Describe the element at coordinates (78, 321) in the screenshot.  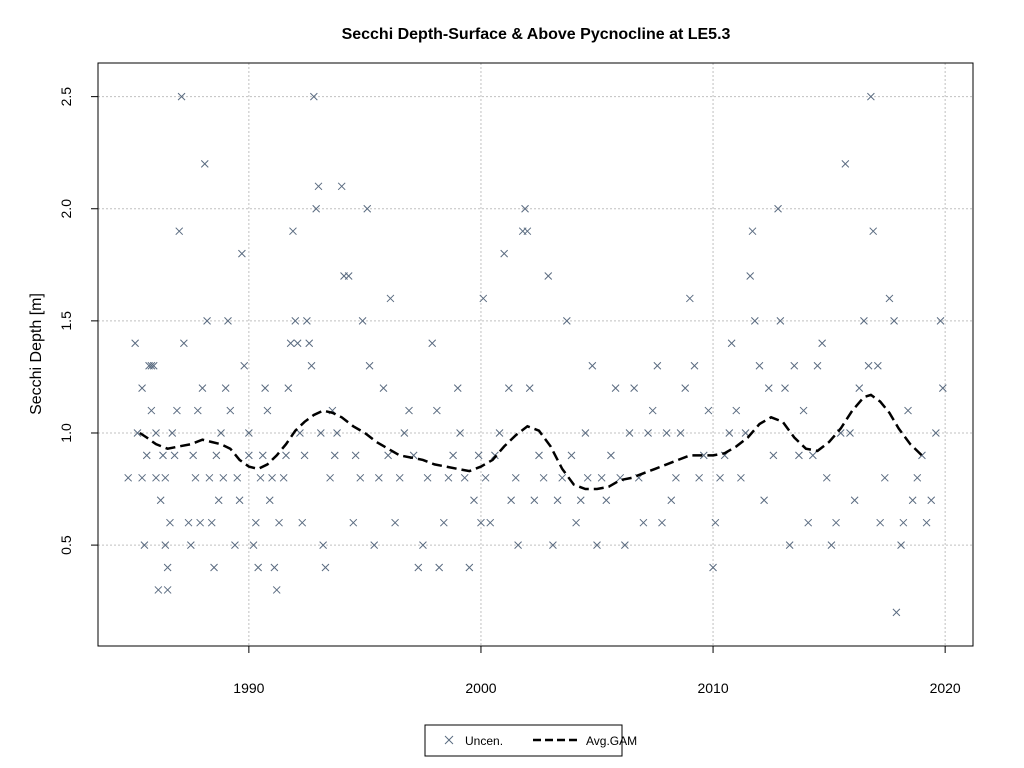
I see `y-axis: 0.5 1.0 1.5 2.0 2.5` at that location.